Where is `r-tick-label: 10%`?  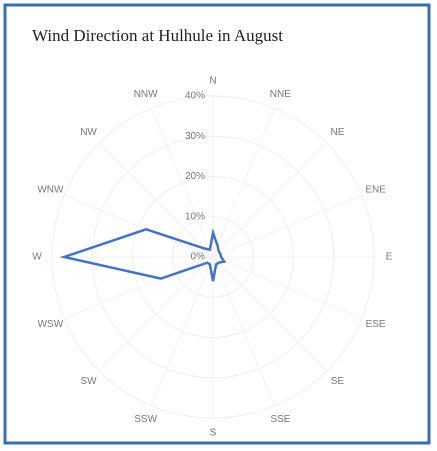
r-tick-label: 10% is located at coordinates (195, 216).